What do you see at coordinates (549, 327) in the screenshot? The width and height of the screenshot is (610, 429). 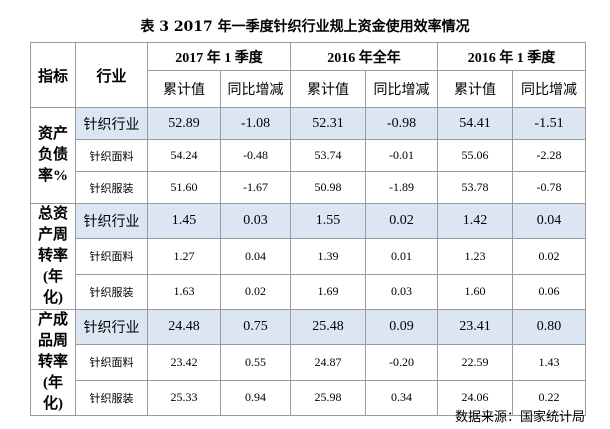 I see `value-cell: 0.80` at bounding box center [549, 327].